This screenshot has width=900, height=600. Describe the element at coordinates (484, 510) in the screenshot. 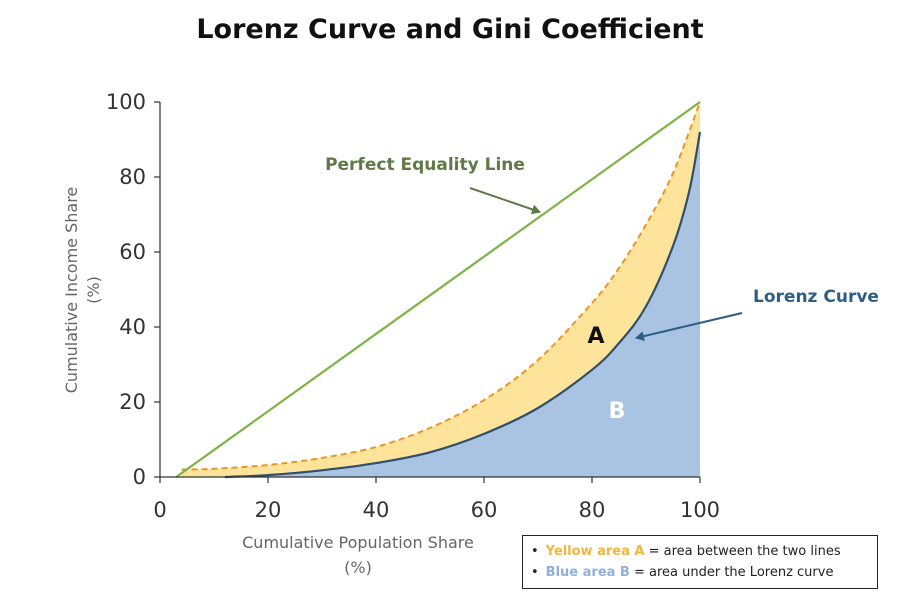

I see `x-tick-label: 60` at that location.